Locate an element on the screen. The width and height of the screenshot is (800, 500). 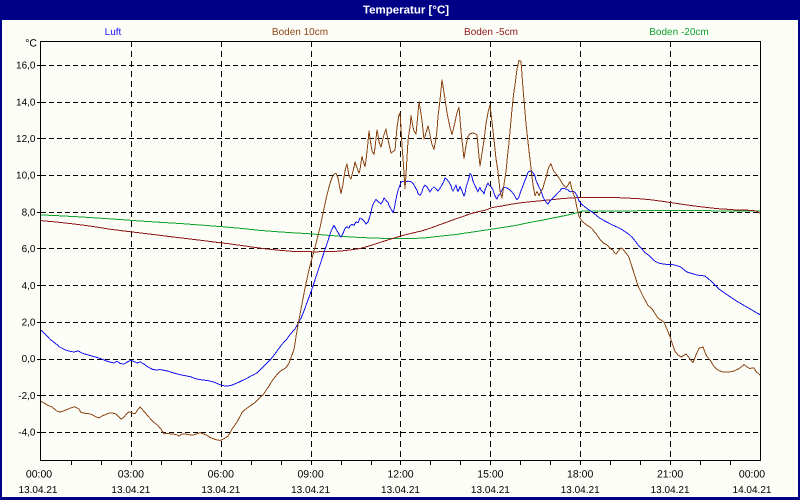
svg-text: 8,0 is located at coordinates (29, 212).